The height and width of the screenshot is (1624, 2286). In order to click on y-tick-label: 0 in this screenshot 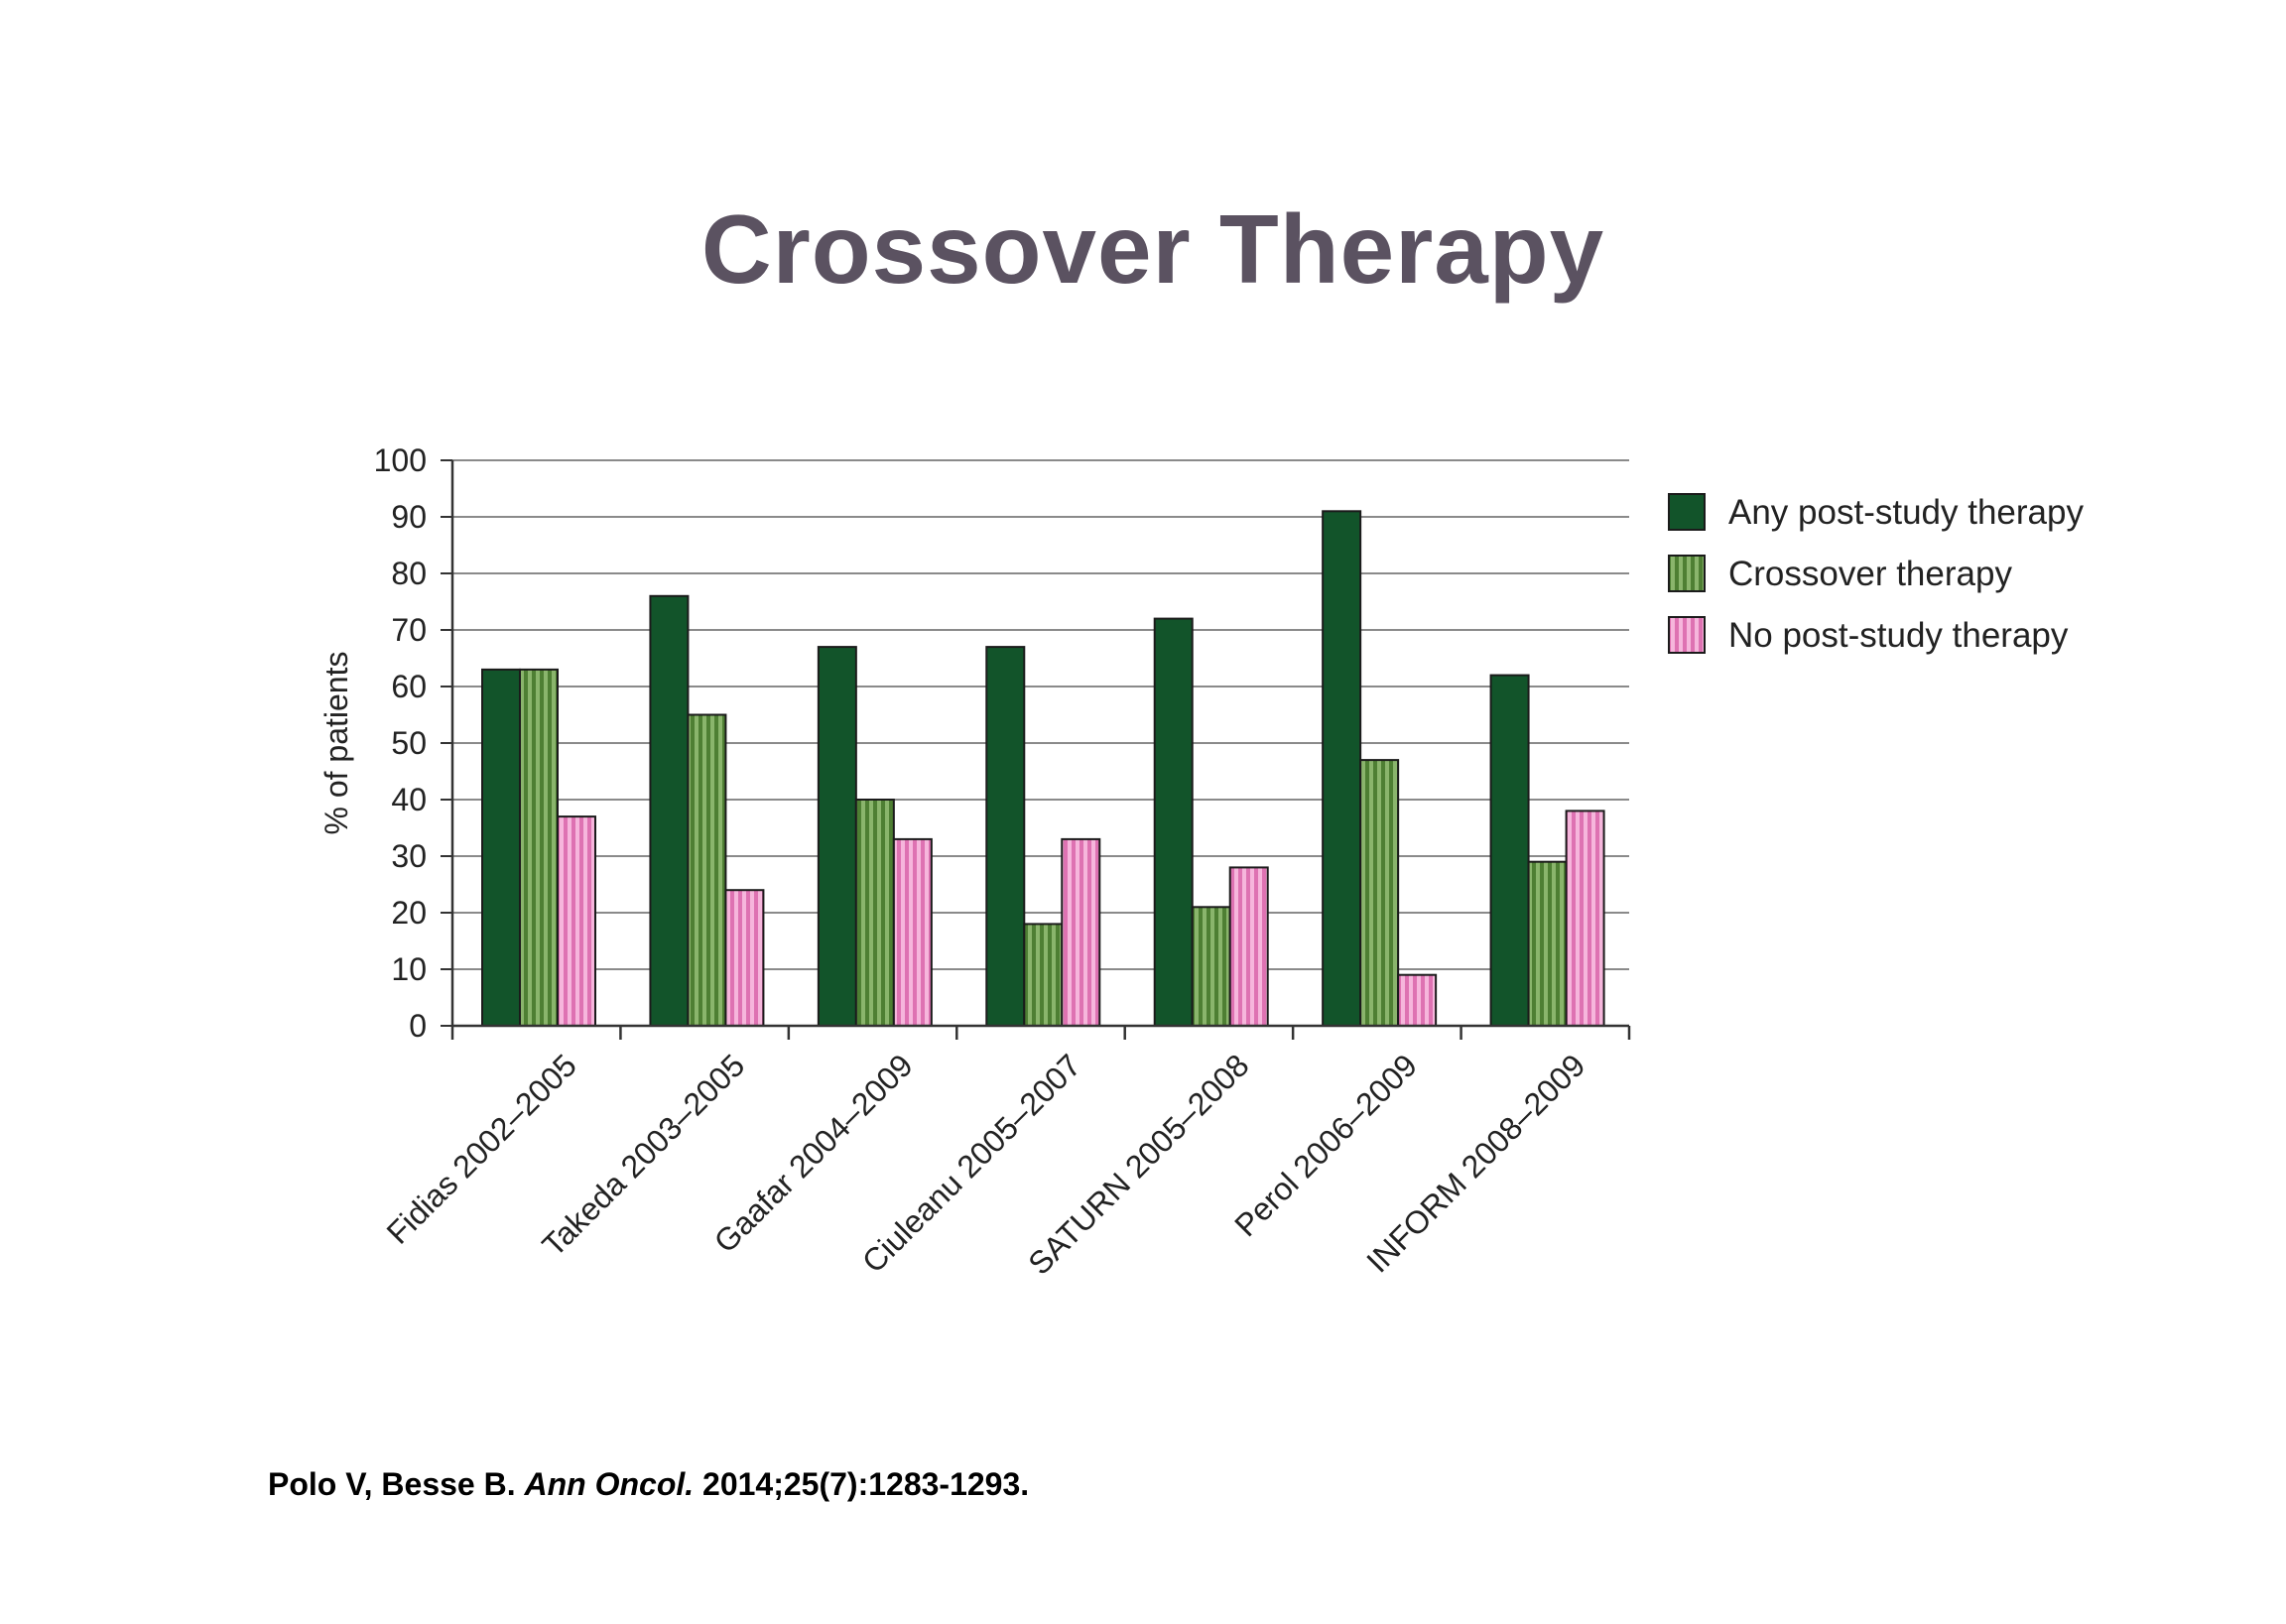, I will do `click(418, 1026)`.